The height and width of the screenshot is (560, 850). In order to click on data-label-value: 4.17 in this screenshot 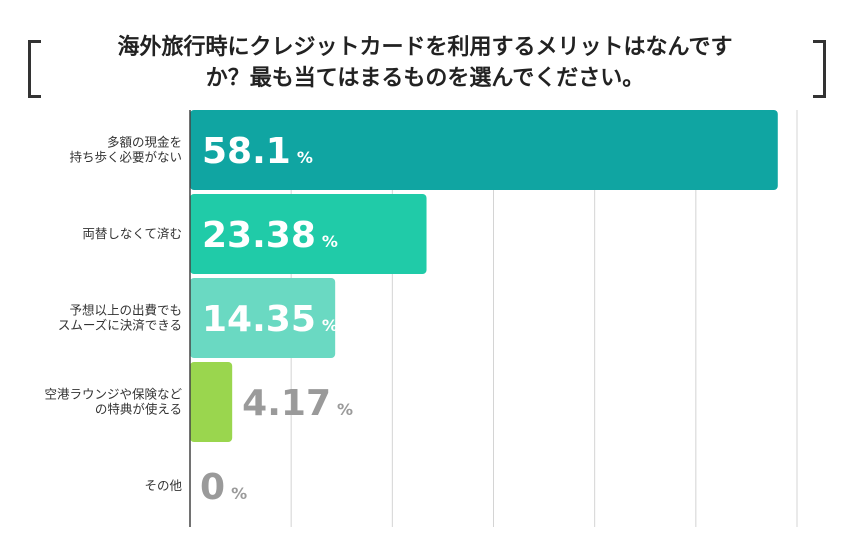, I will do `click(286, 403)`.